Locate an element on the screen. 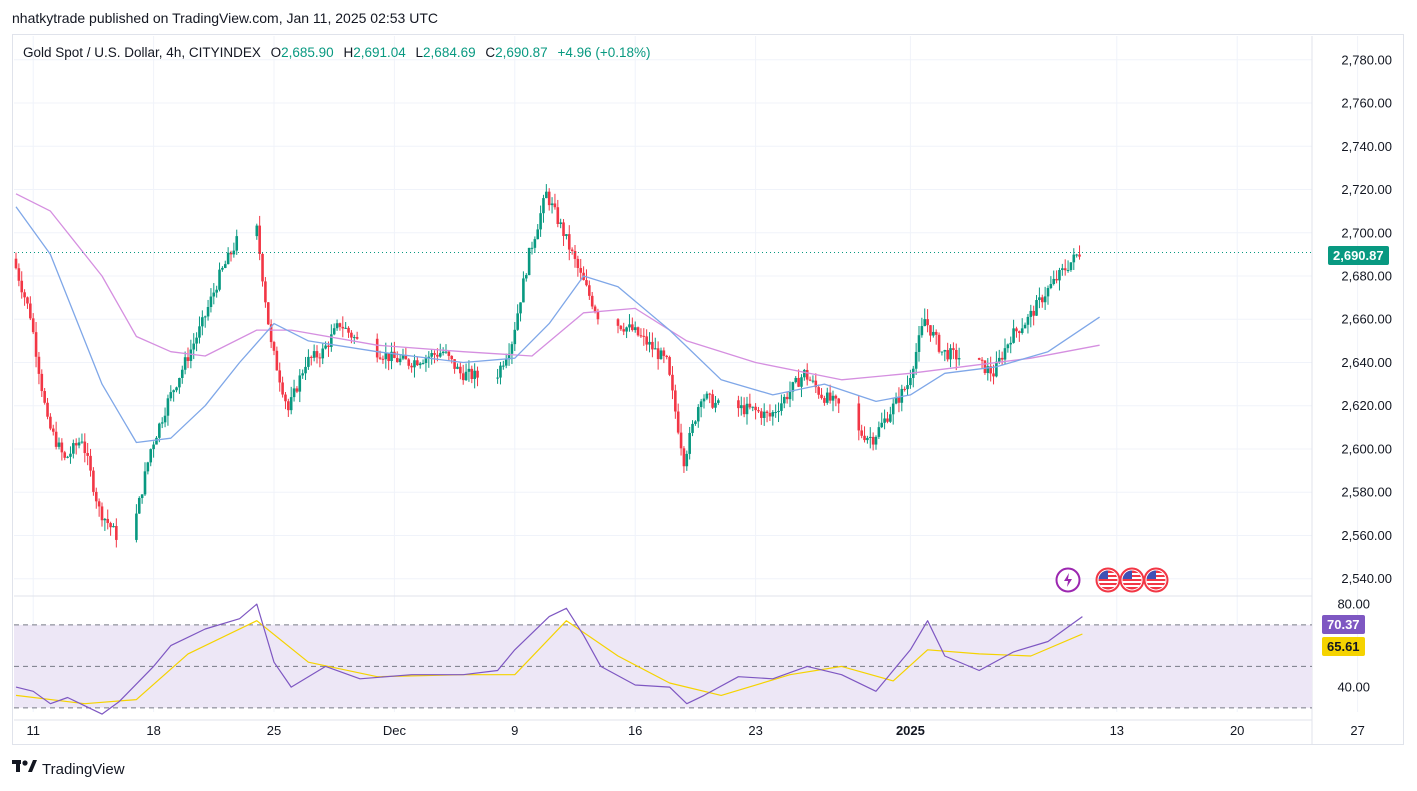  open-value: 2,685.90 is located at coordinates (307, 52).